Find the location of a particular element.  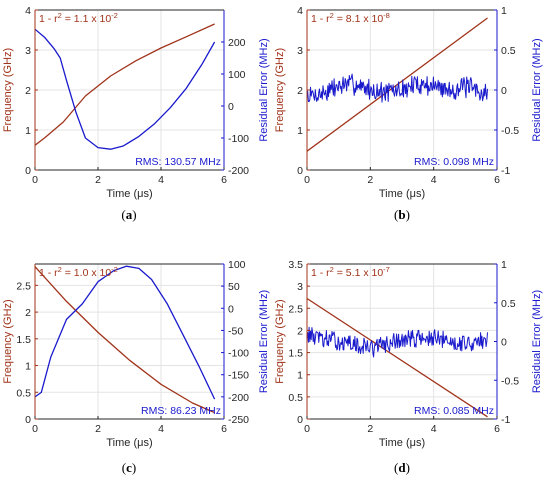

y-right-tick-label: -50 is located at coordinates (235, 331).